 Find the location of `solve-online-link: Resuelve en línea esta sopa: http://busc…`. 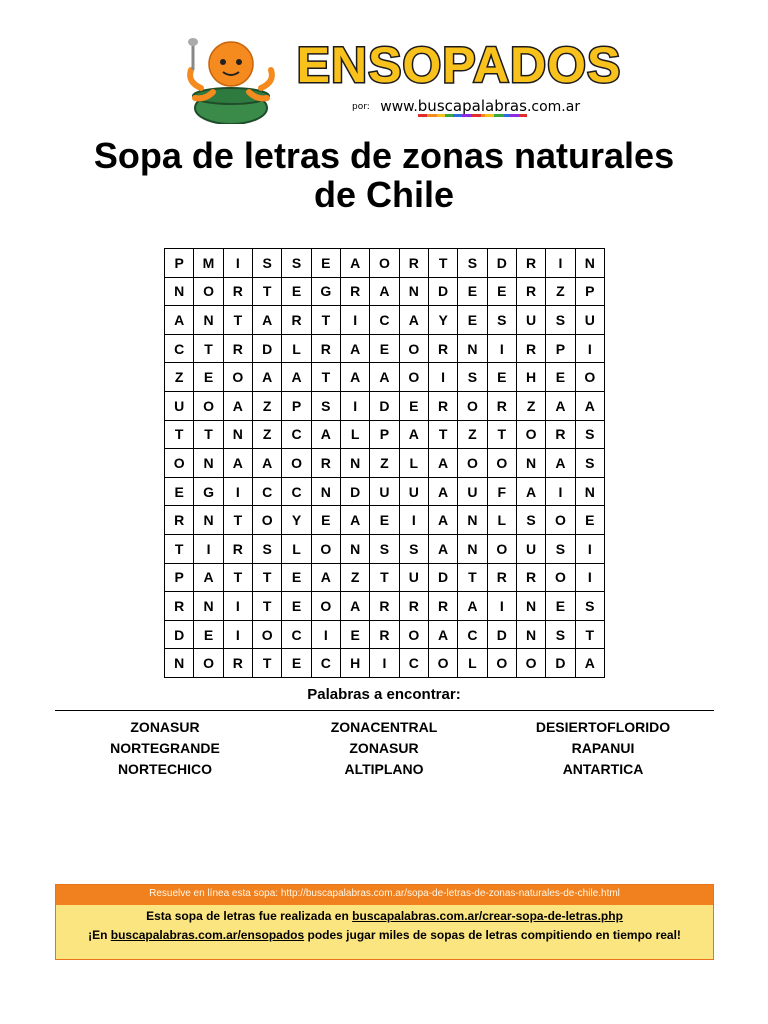

solve-online-link: Resuelve en línea esta sopa: http://busc… is located at coordinates (384, 895).